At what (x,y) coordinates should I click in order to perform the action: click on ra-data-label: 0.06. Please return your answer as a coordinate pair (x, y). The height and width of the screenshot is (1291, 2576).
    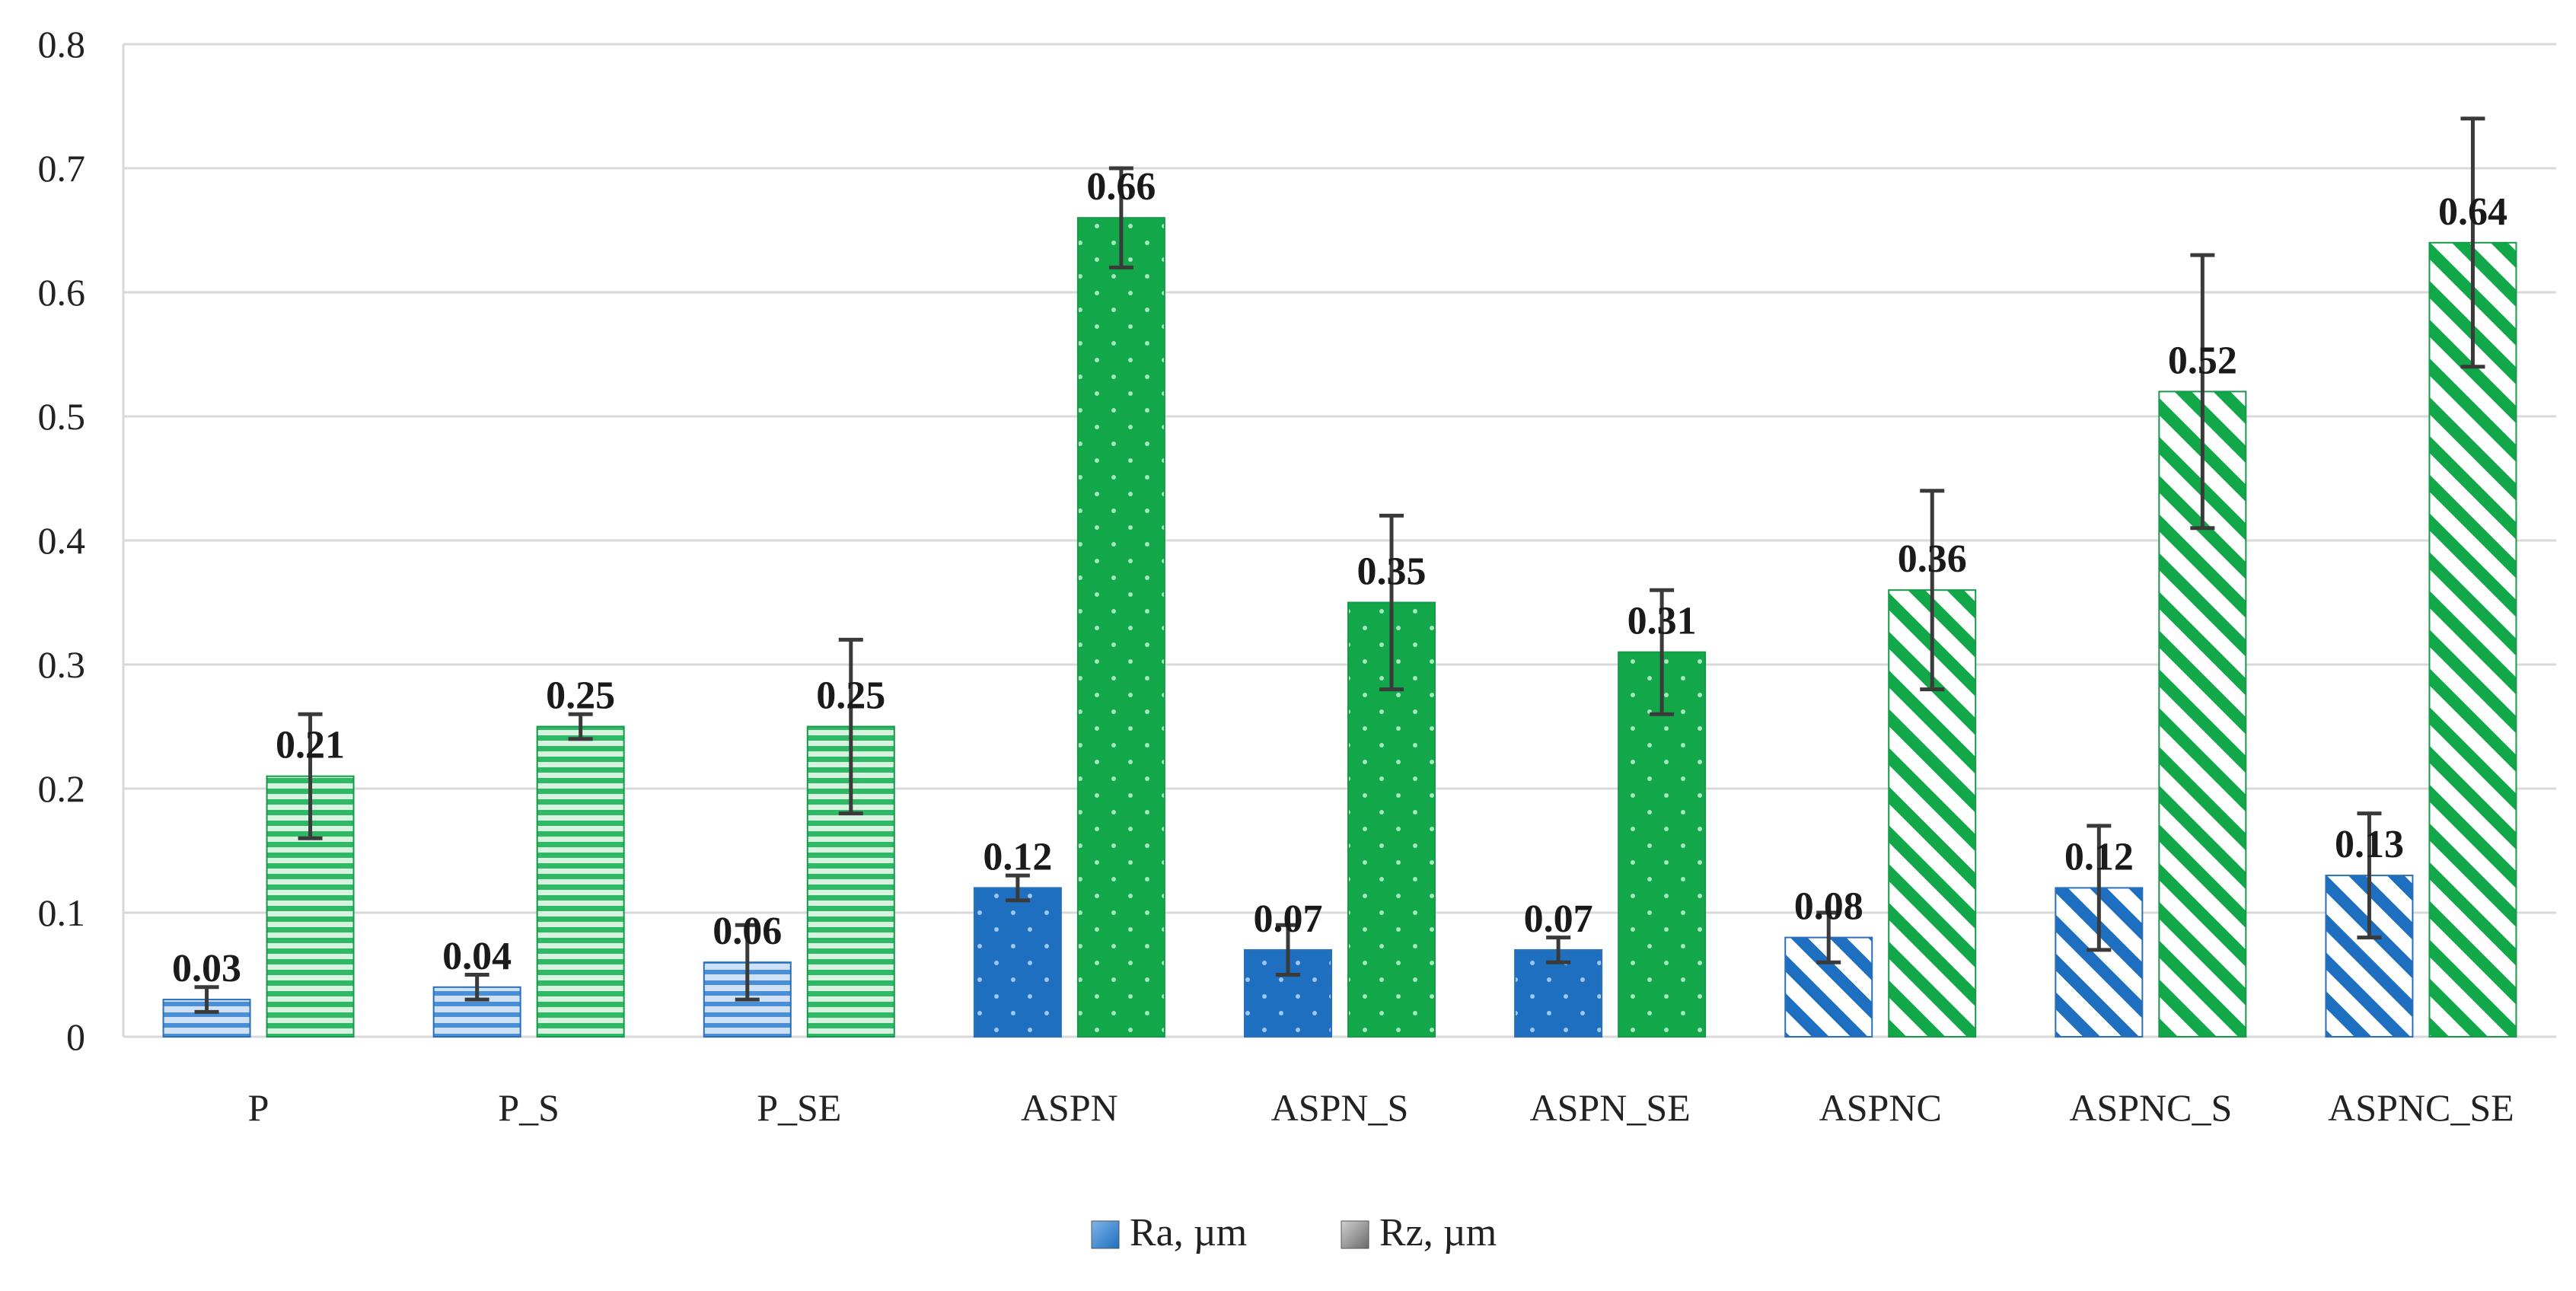
    Looking at the image, I should click on (747, 931).